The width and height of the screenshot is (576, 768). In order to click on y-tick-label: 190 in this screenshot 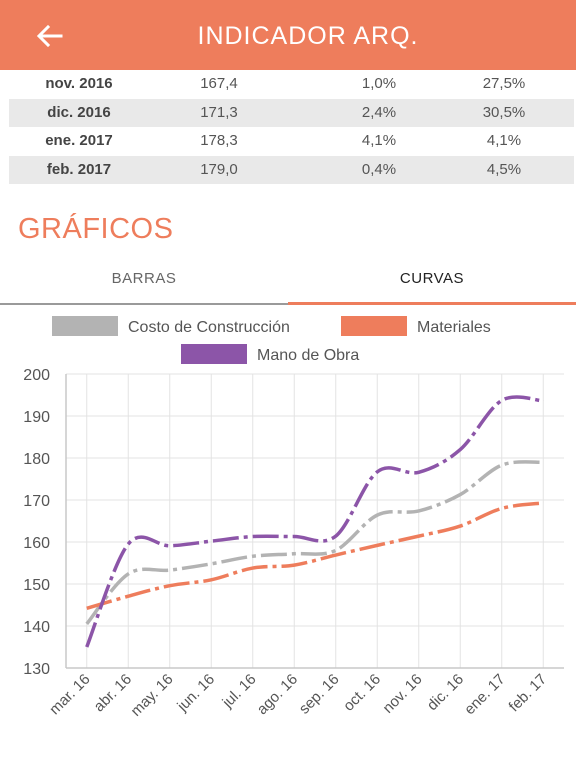, I will do `click(36, 417)`.